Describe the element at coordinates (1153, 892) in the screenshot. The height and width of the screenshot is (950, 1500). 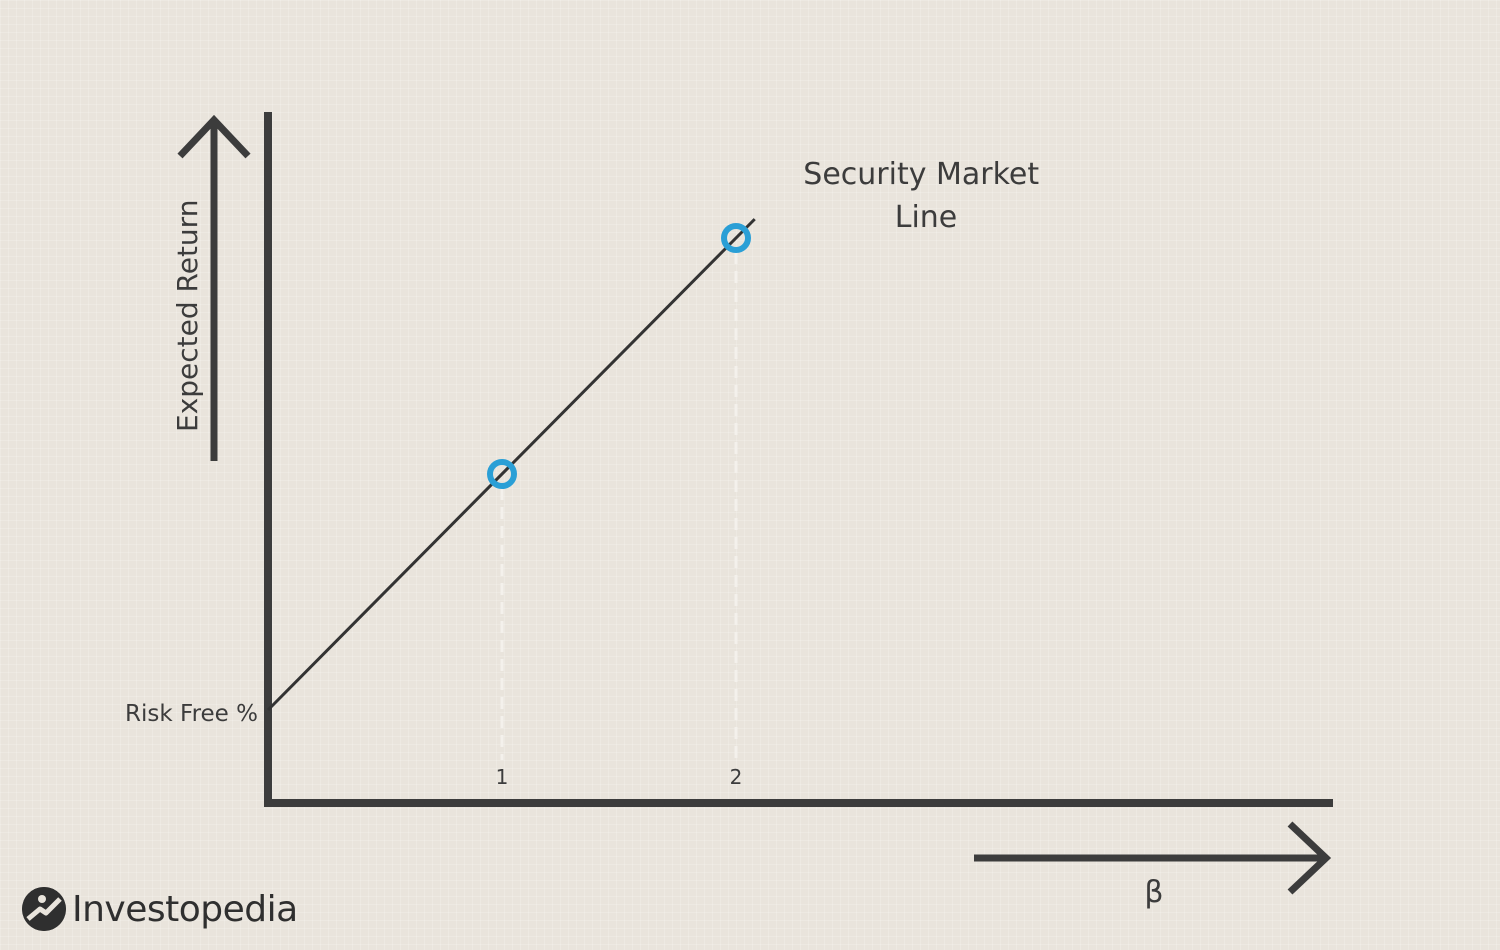
I see `x-axis-label: β` at that location.